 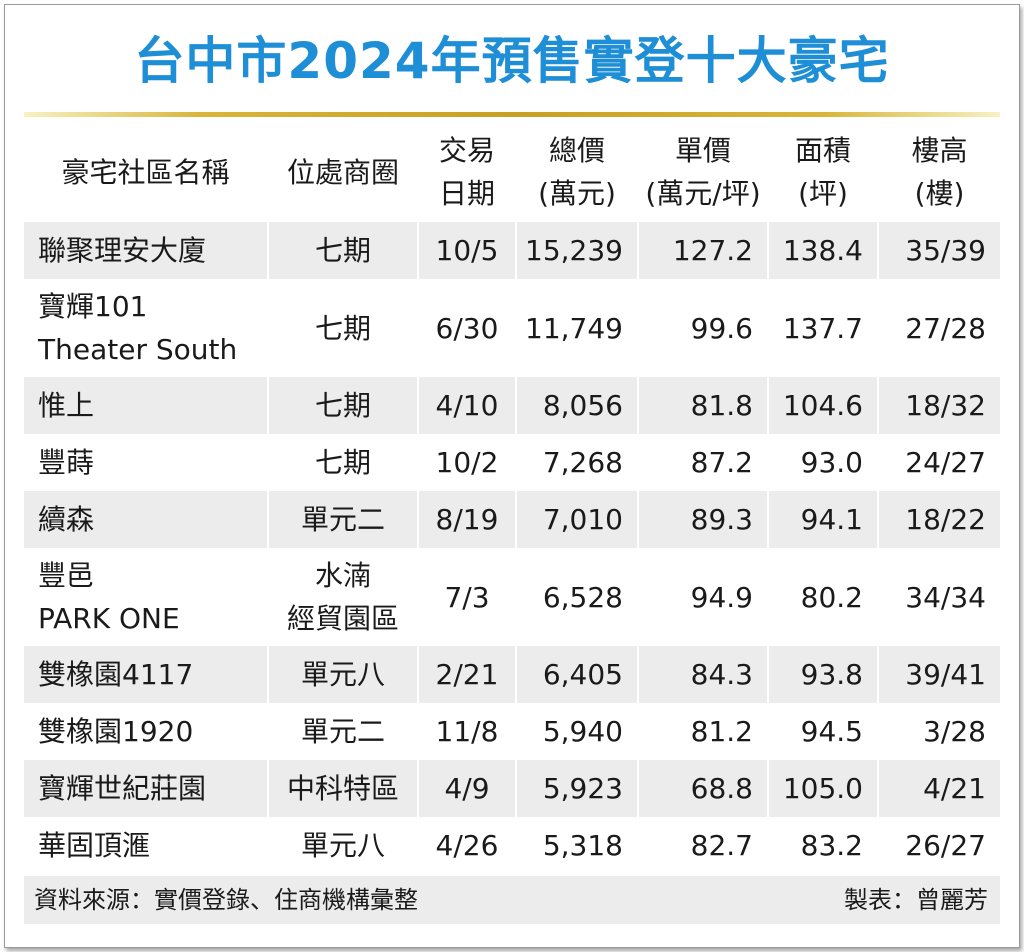 I want to click on cell-unit-price: 94.9, so click(x=702, y=597).